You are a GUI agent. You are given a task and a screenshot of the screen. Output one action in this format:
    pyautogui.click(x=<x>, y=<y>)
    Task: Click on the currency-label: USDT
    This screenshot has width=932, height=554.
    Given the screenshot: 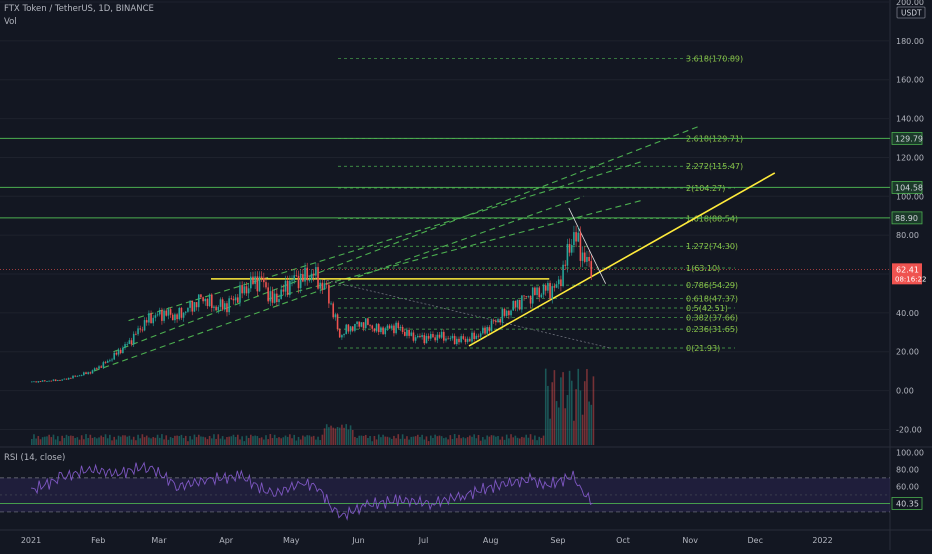 What is the action you would take?
    pyautogui.click(x=911, y=13)
    